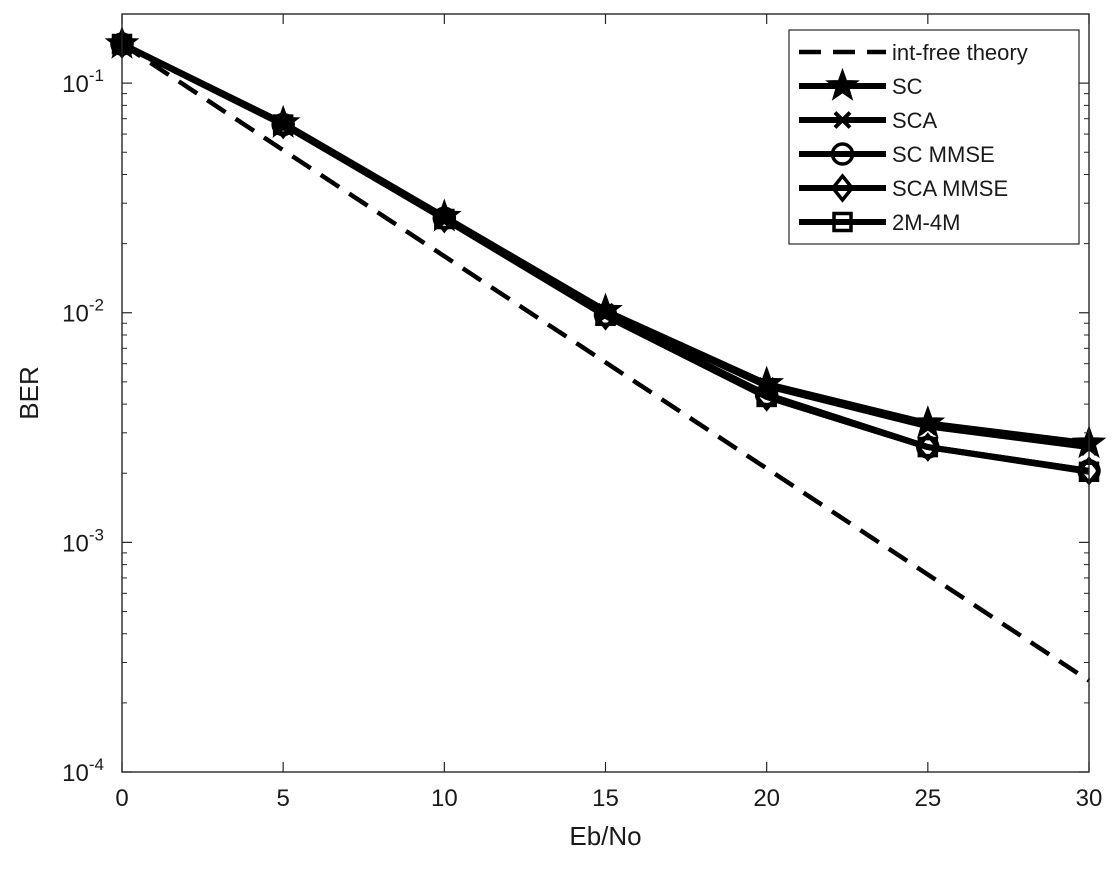 This screenshot has width=1113, height=870. What do you see at coordinates (960, 52) in the screenshot?
I see `legend-label: int-free theory` at bounding box center [960, 52].